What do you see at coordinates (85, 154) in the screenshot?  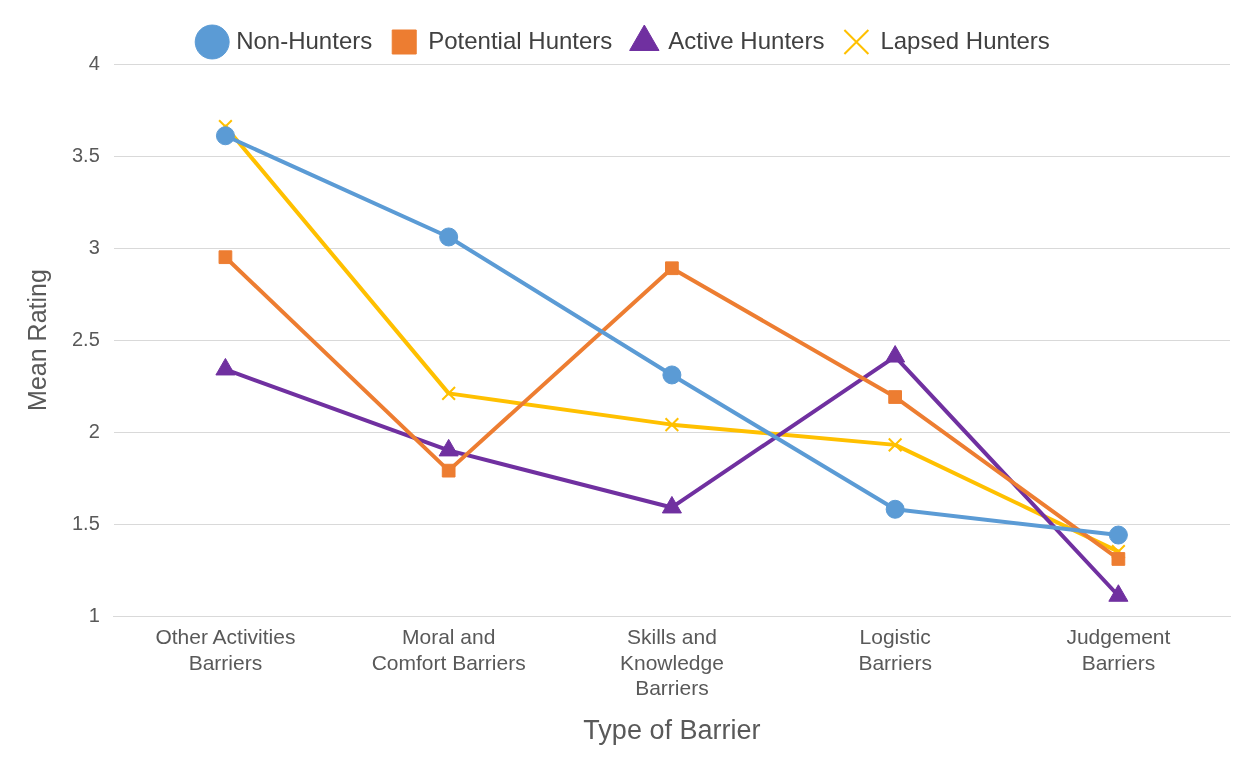 I see `y-tick-label: 3.5` at bounding box center [85, 154].